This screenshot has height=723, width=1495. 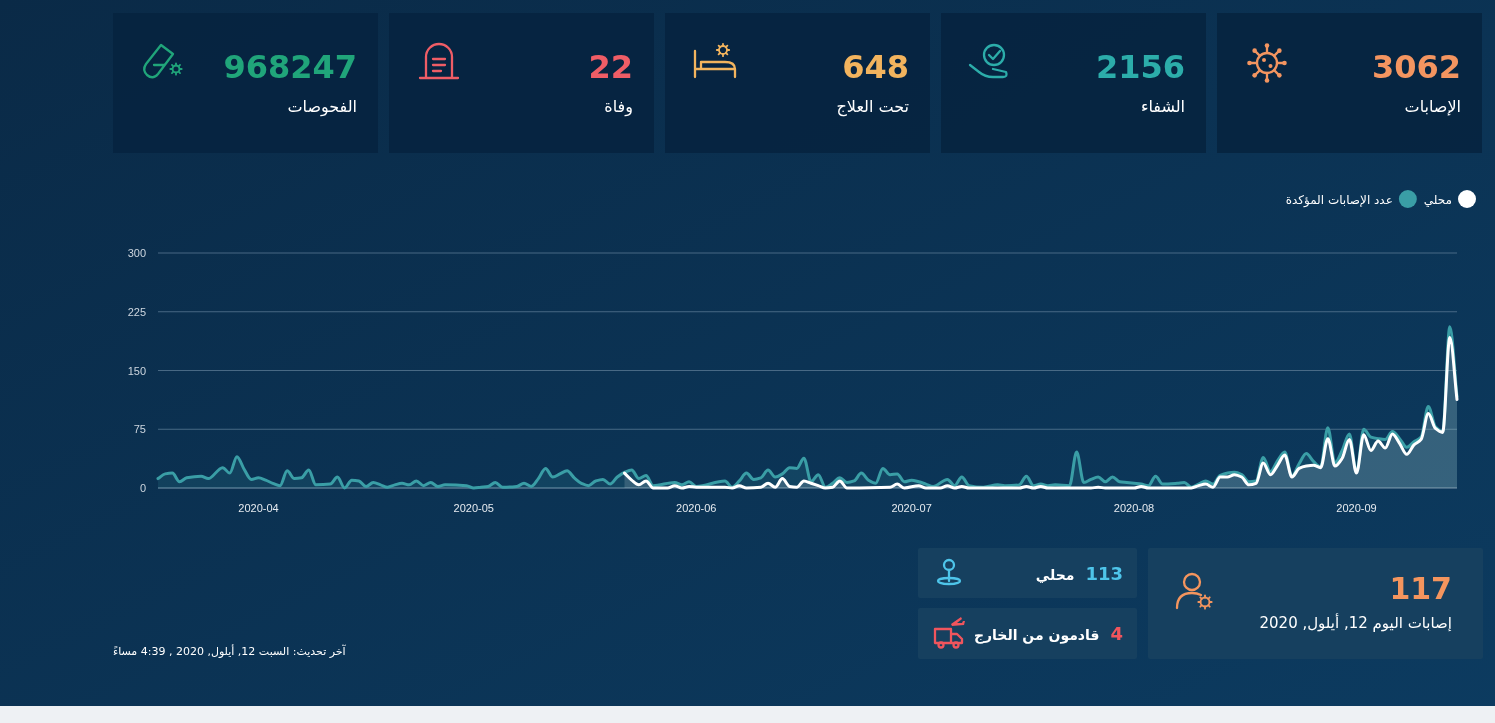 I want to click on x-tick-label: 2020-04, so click(x=258, y=508).